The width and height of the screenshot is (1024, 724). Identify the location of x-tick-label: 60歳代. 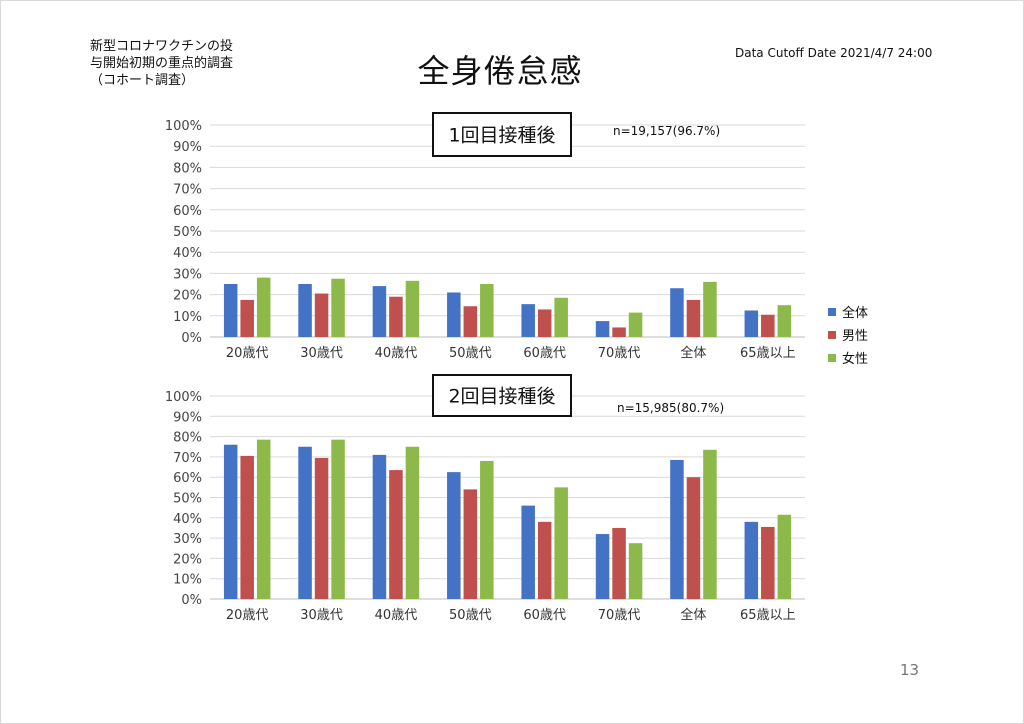
(544, 353).